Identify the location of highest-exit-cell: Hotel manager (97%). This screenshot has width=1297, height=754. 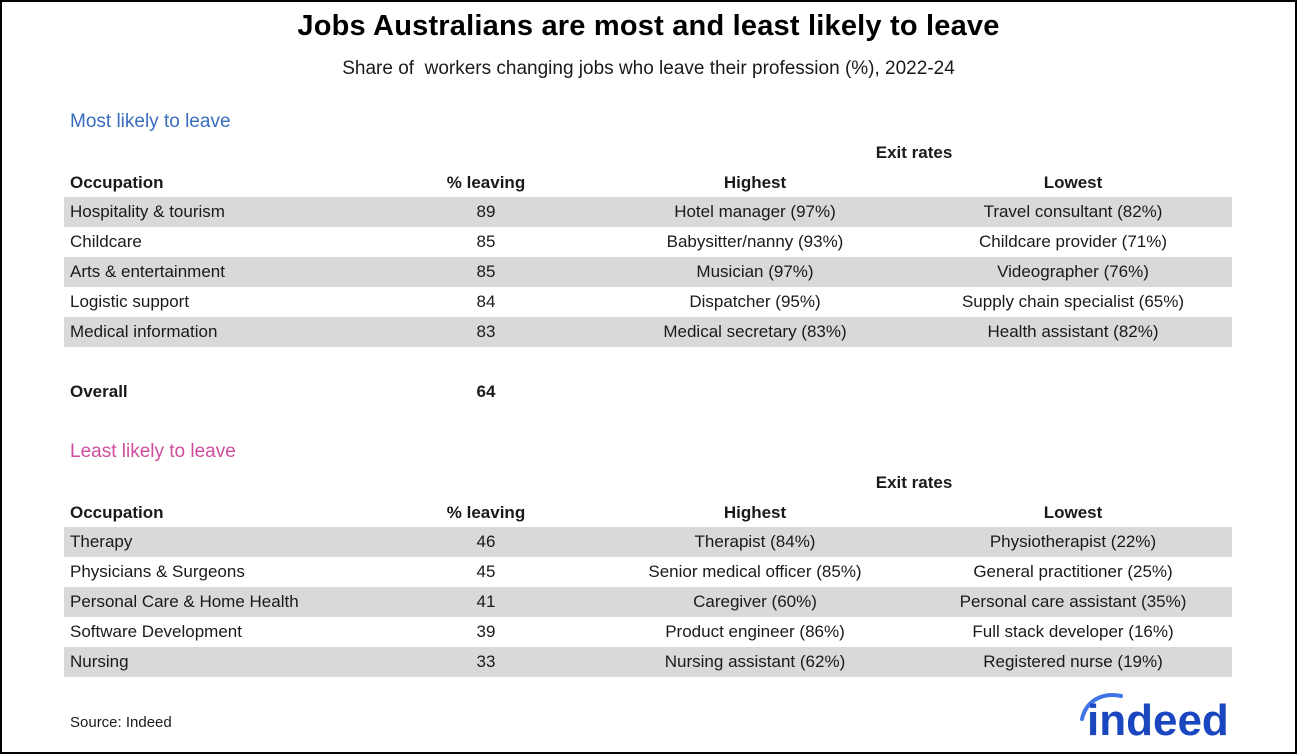
(755, 211).